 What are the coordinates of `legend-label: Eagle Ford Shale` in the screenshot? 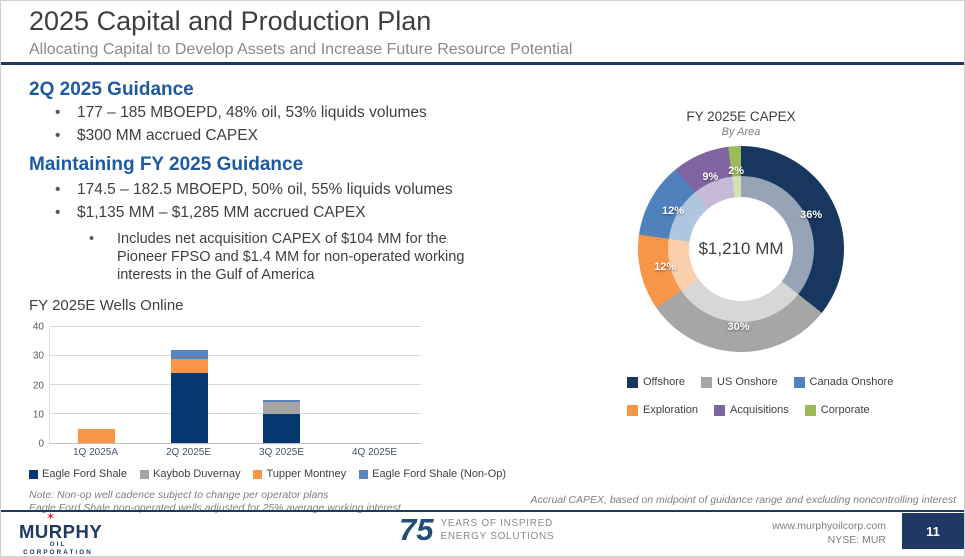 It's located at (84, 474).